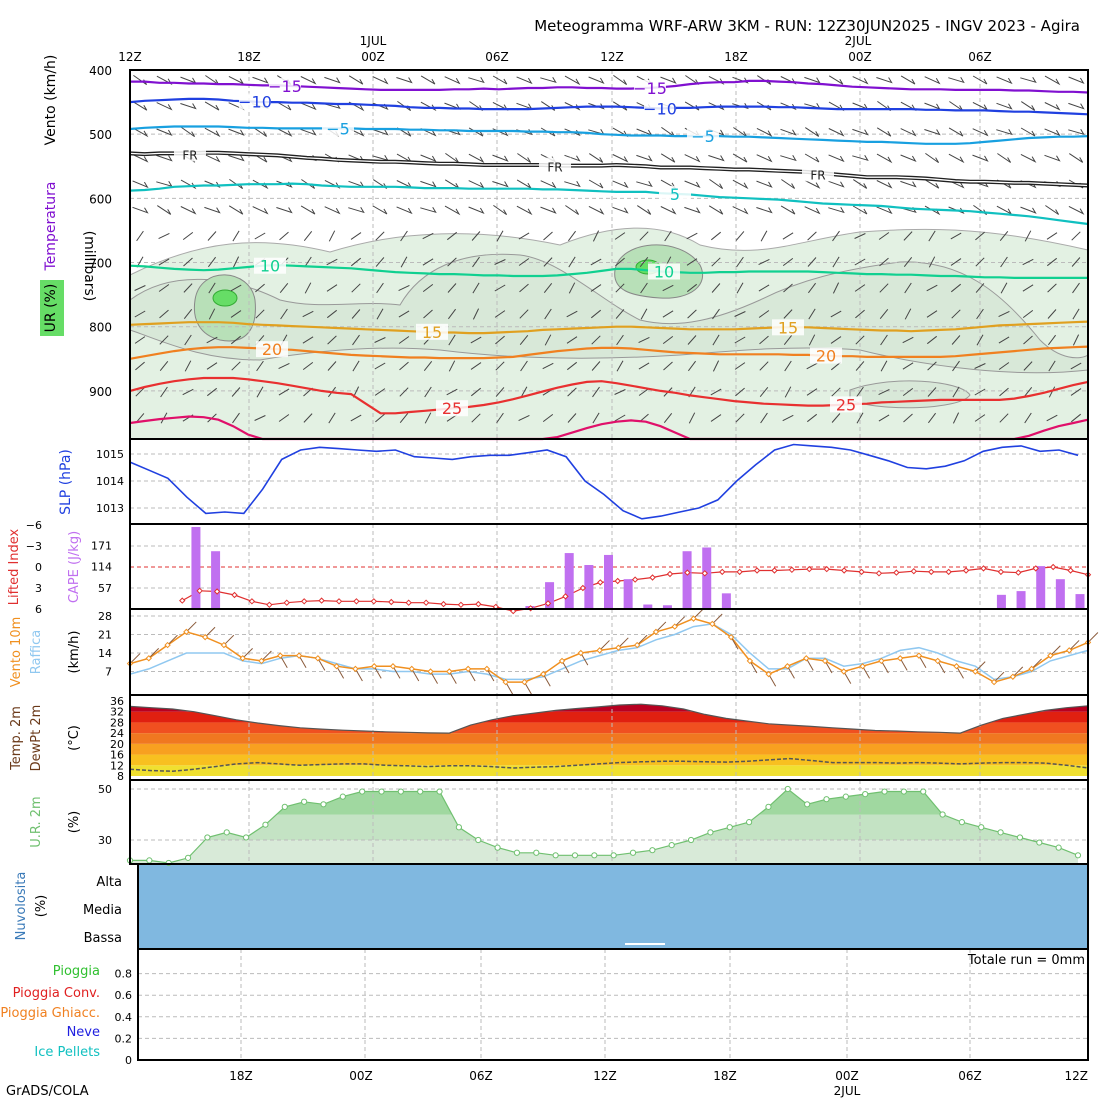 This screenshot has width=1100, height=1100. Describe the element at coordinates (117, 744) in the screenshot. I see `temperature-tick-label: 20` at that location.